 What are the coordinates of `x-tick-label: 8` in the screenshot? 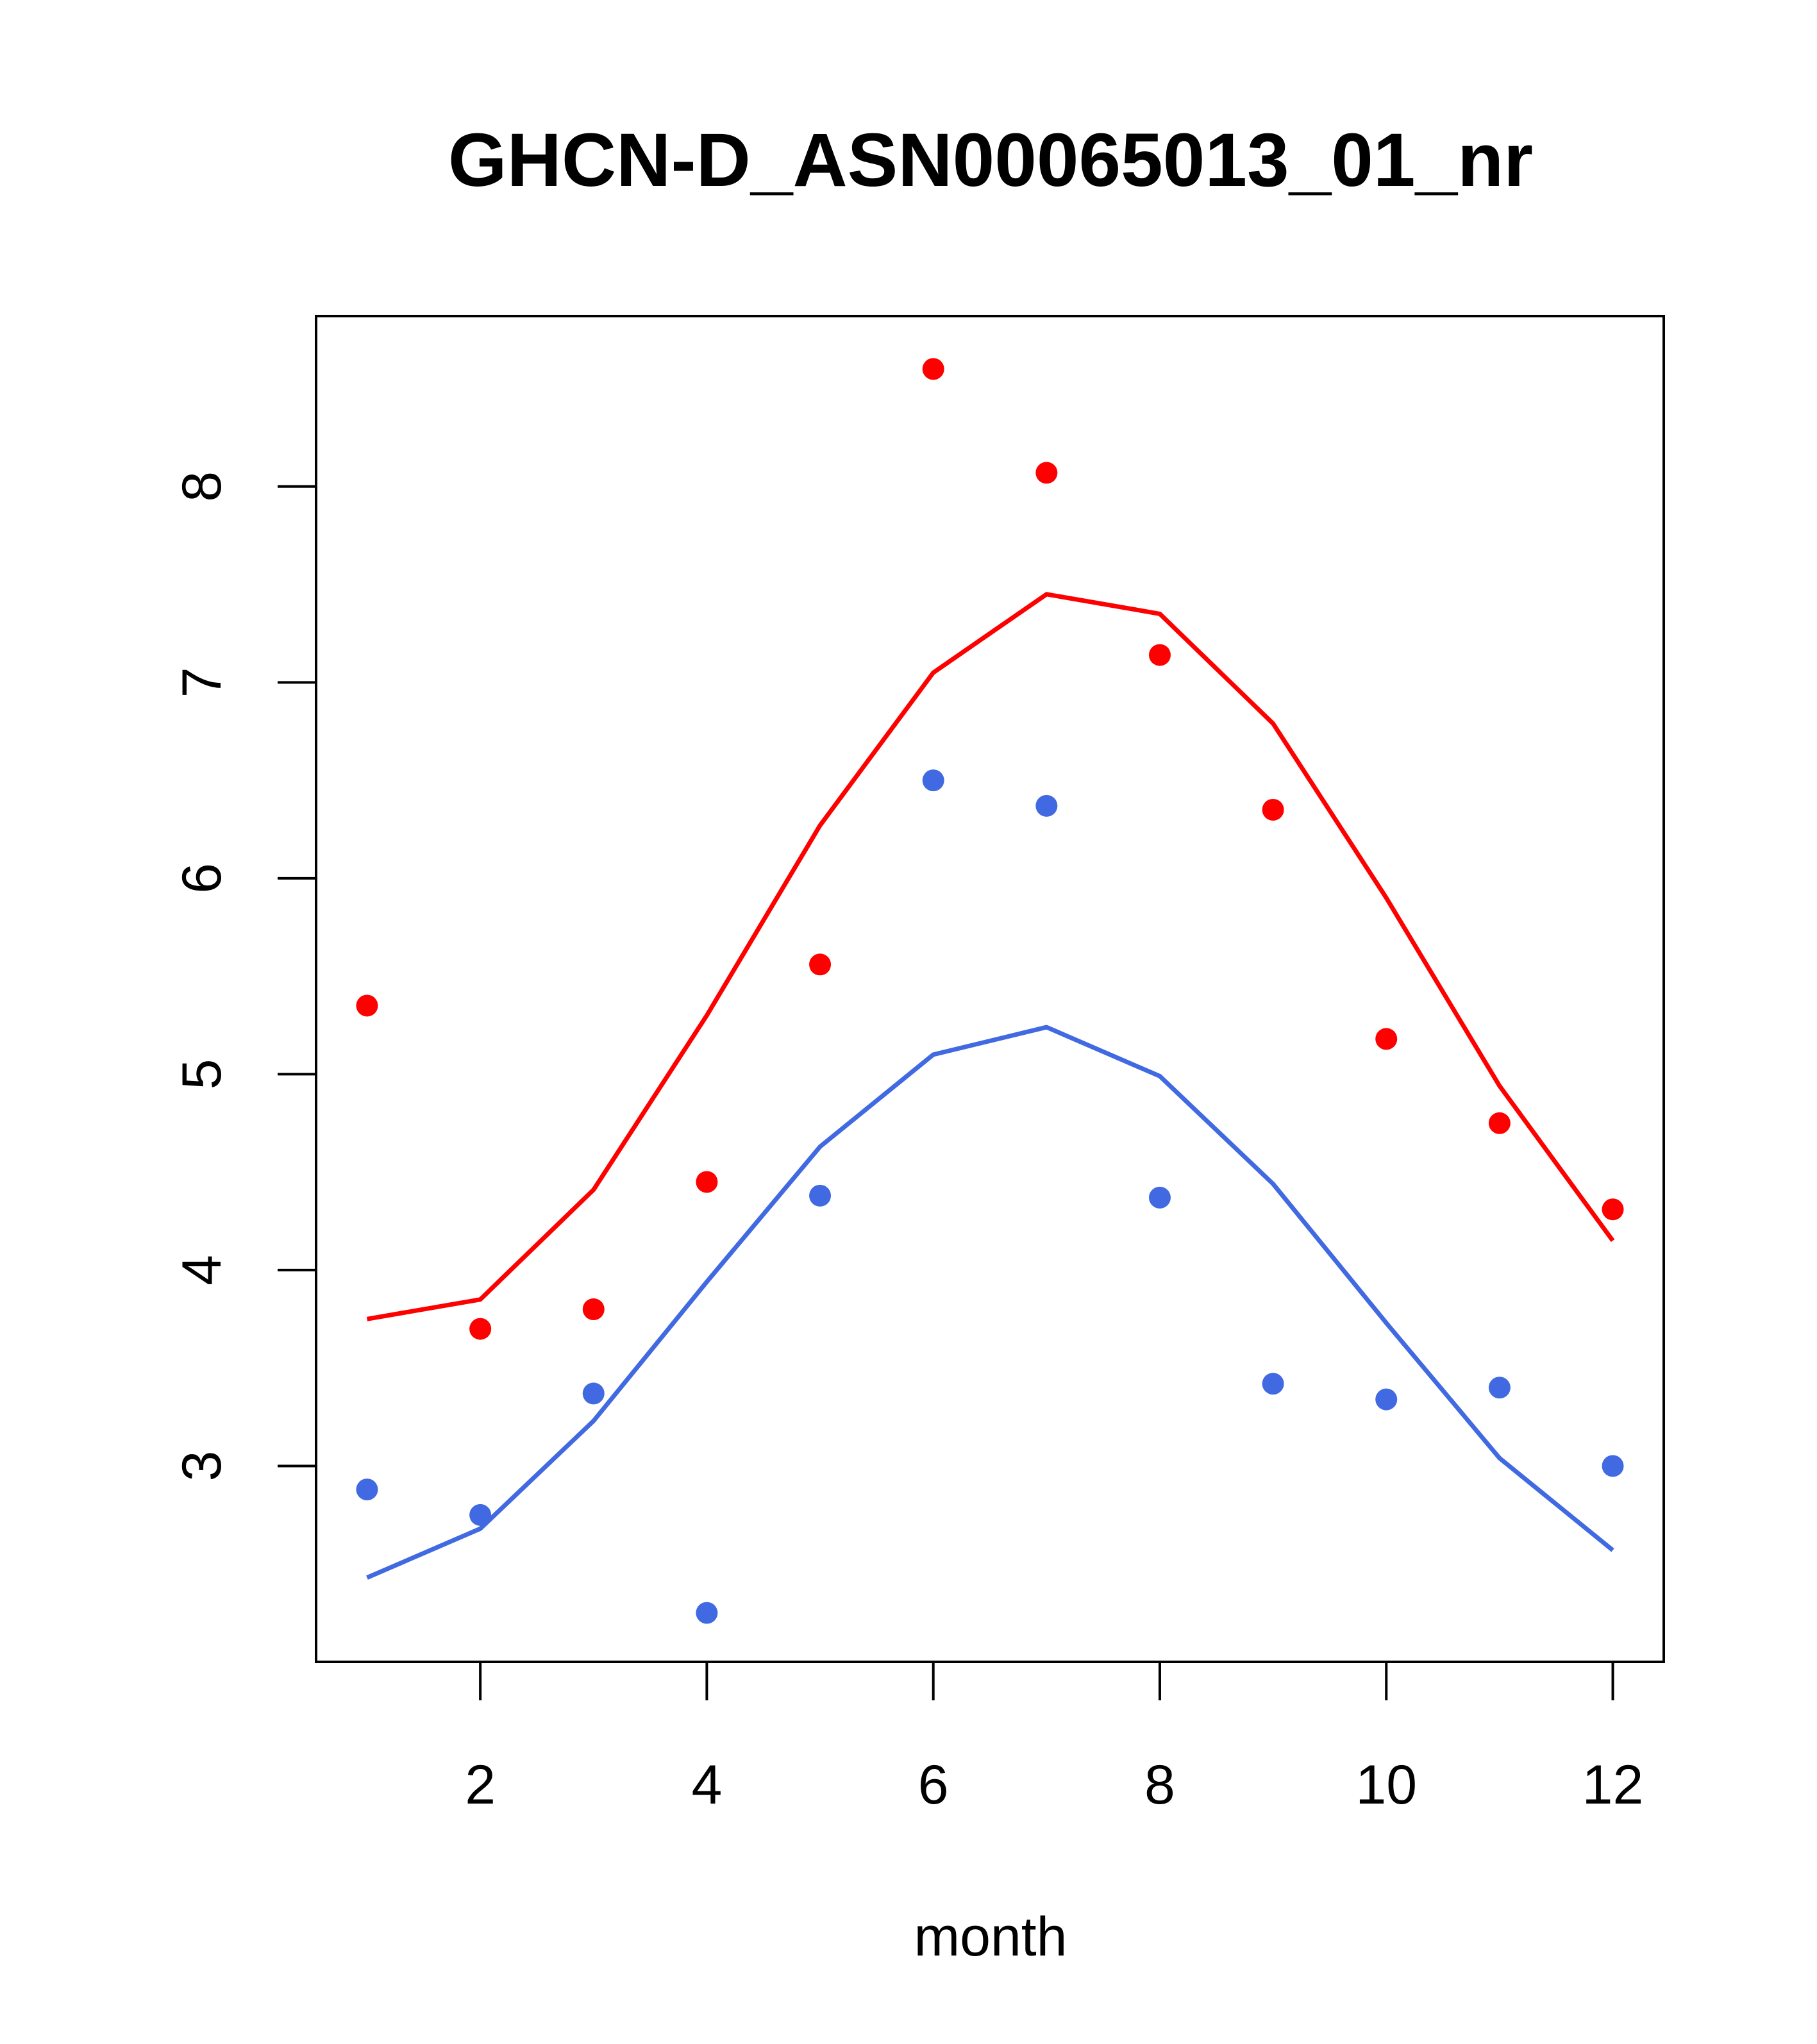 It's located at (1159, 1785).